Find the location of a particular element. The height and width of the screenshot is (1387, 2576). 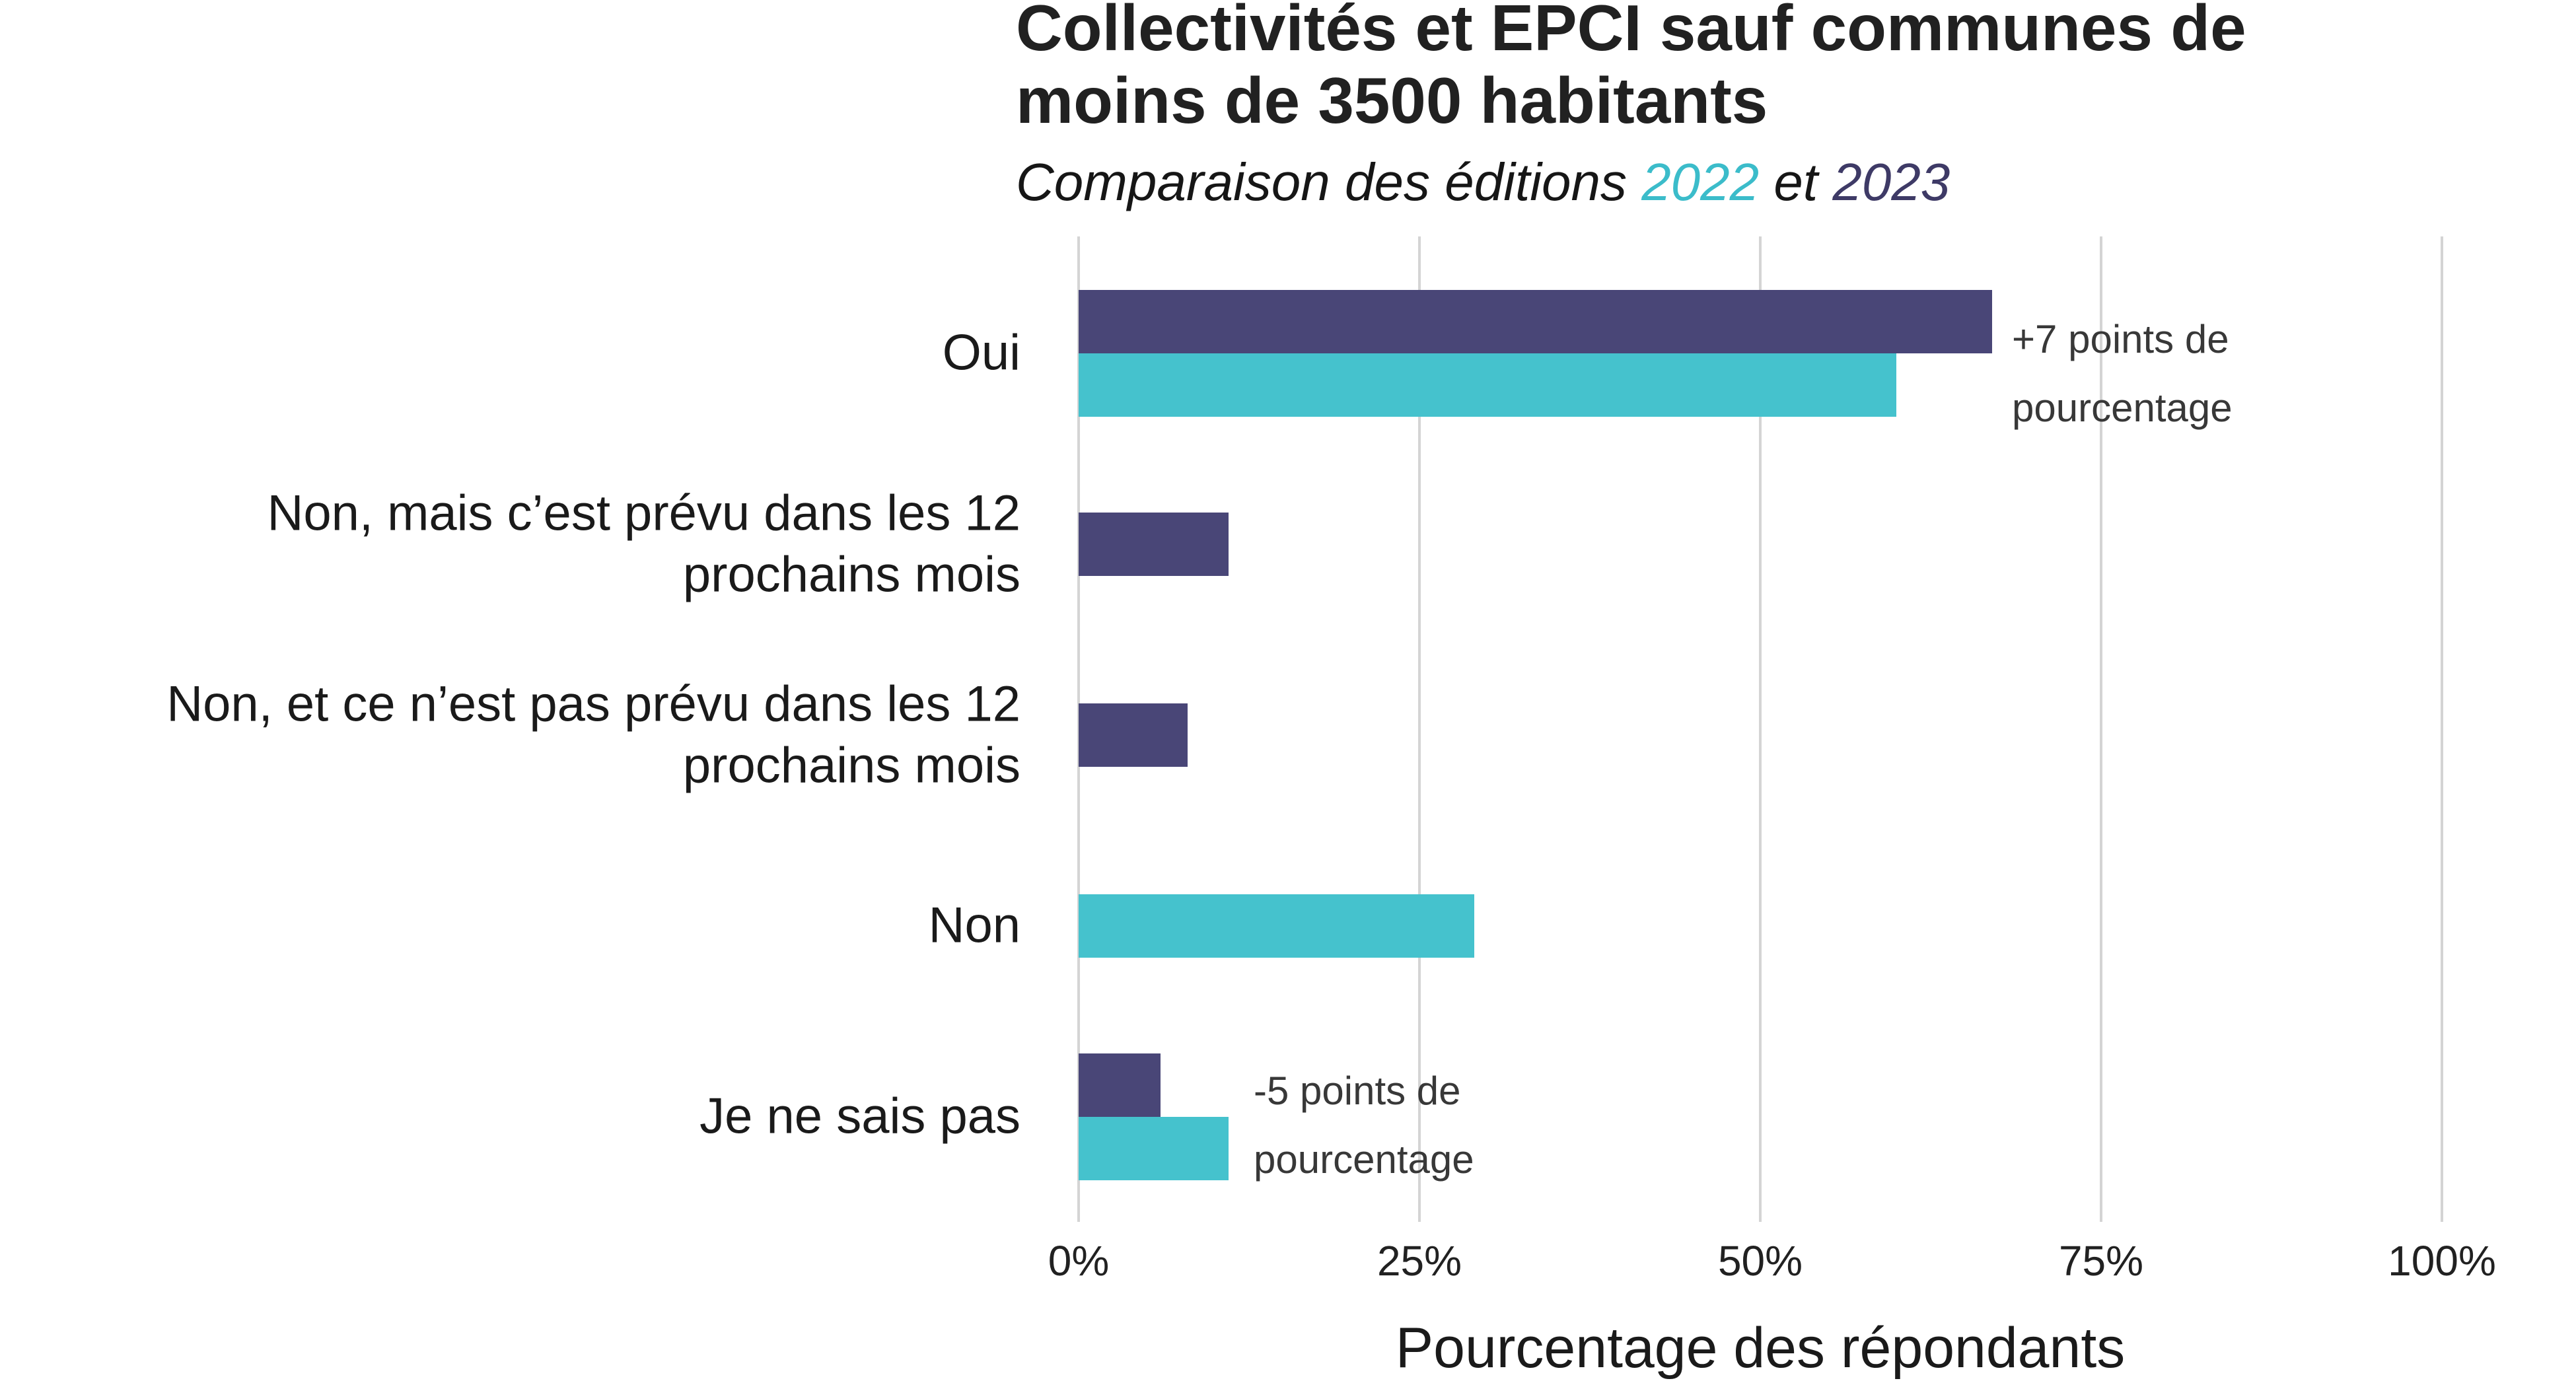

chart-subtitle: Comparaison des éditions 2022 et 2023 is located at coordinates (1483, 182).